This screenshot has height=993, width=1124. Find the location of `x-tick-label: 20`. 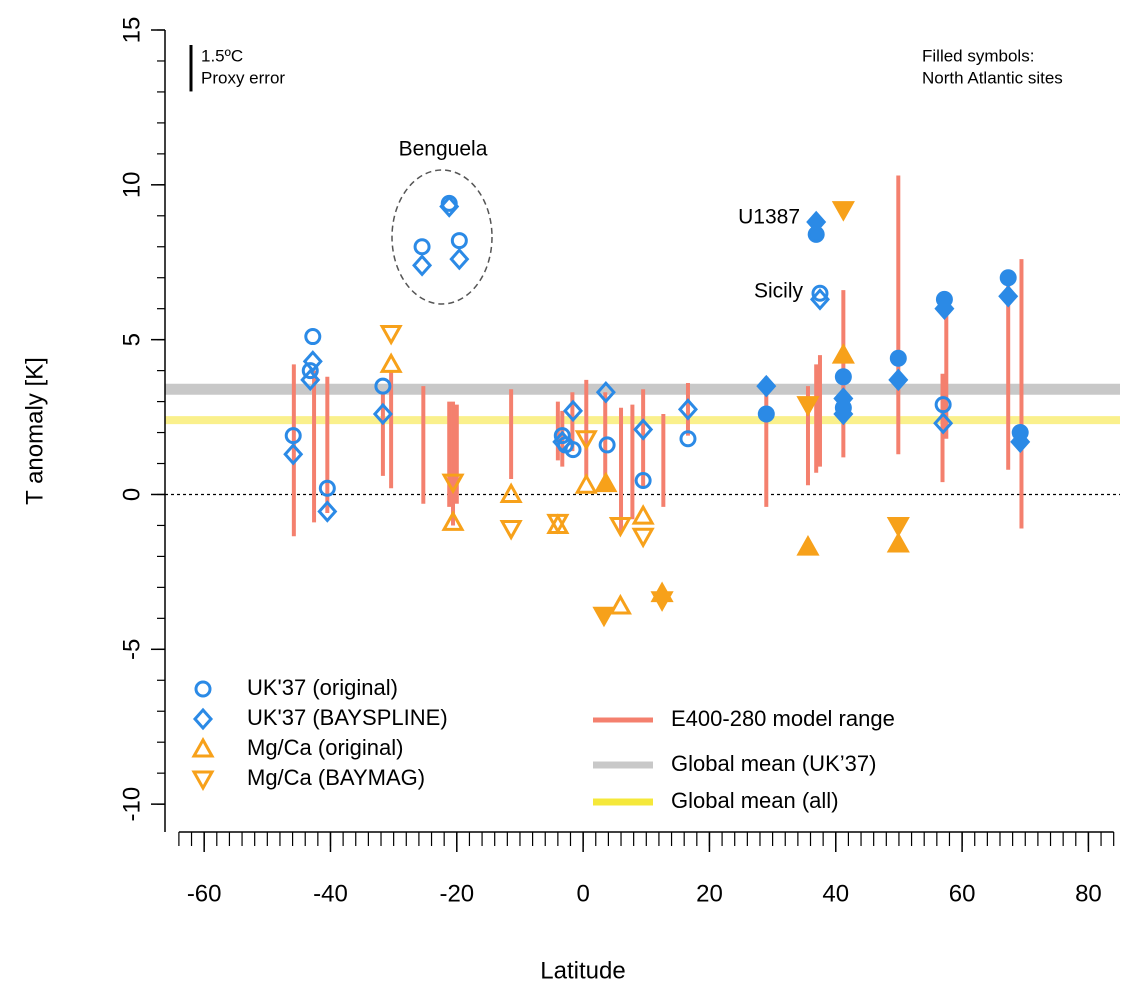

x-tick-label: 20 is located at coordinates (709, 893).